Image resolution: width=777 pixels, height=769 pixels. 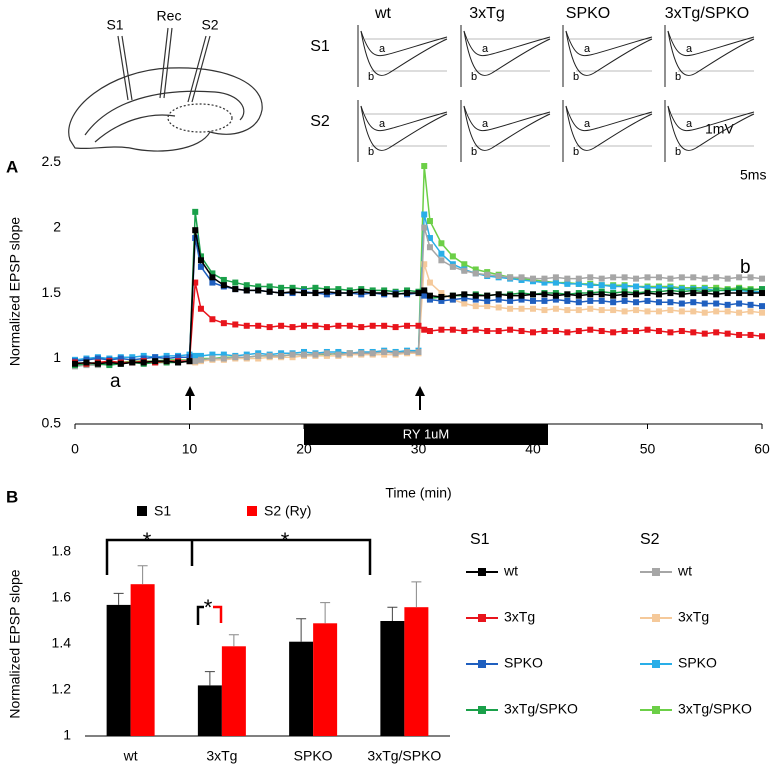 I want to click on electrode, so click(x=199, y=69).